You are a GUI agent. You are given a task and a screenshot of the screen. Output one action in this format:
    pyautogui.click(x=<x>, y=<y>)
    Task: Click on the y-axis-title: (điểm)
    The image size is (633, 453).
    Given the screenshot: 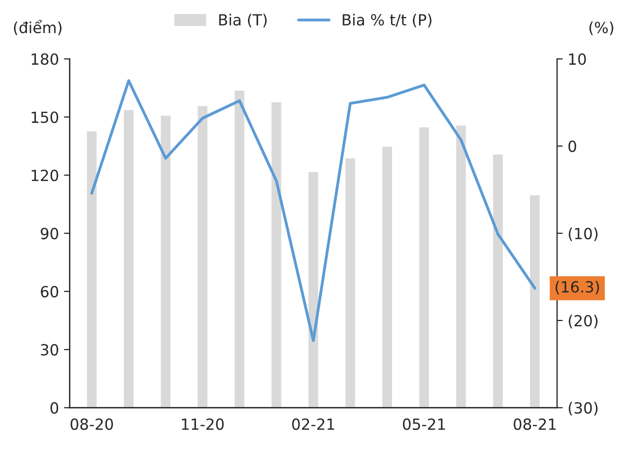 What is the action you would take?
    pyautogui.click(x=38, y=28)
    